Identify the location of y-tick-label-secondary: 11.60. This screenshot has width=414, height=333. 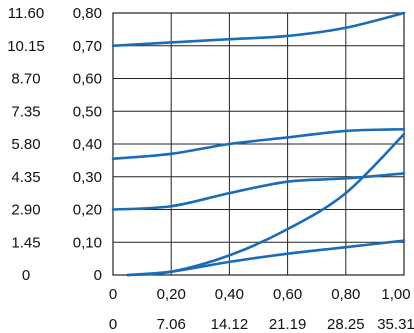
(26, 13).